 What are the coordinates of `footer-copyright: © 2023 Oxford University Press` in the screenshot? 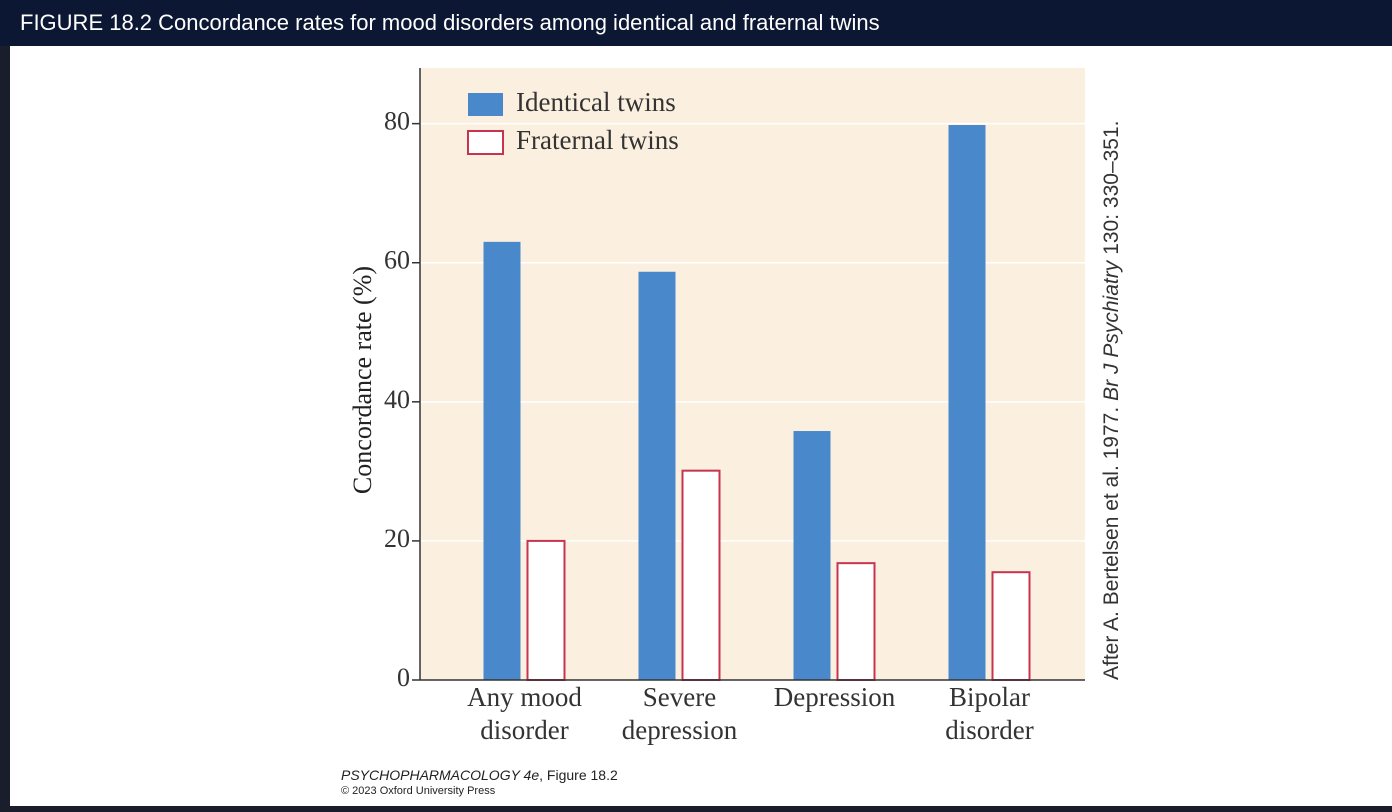 It's located at (418, 791).